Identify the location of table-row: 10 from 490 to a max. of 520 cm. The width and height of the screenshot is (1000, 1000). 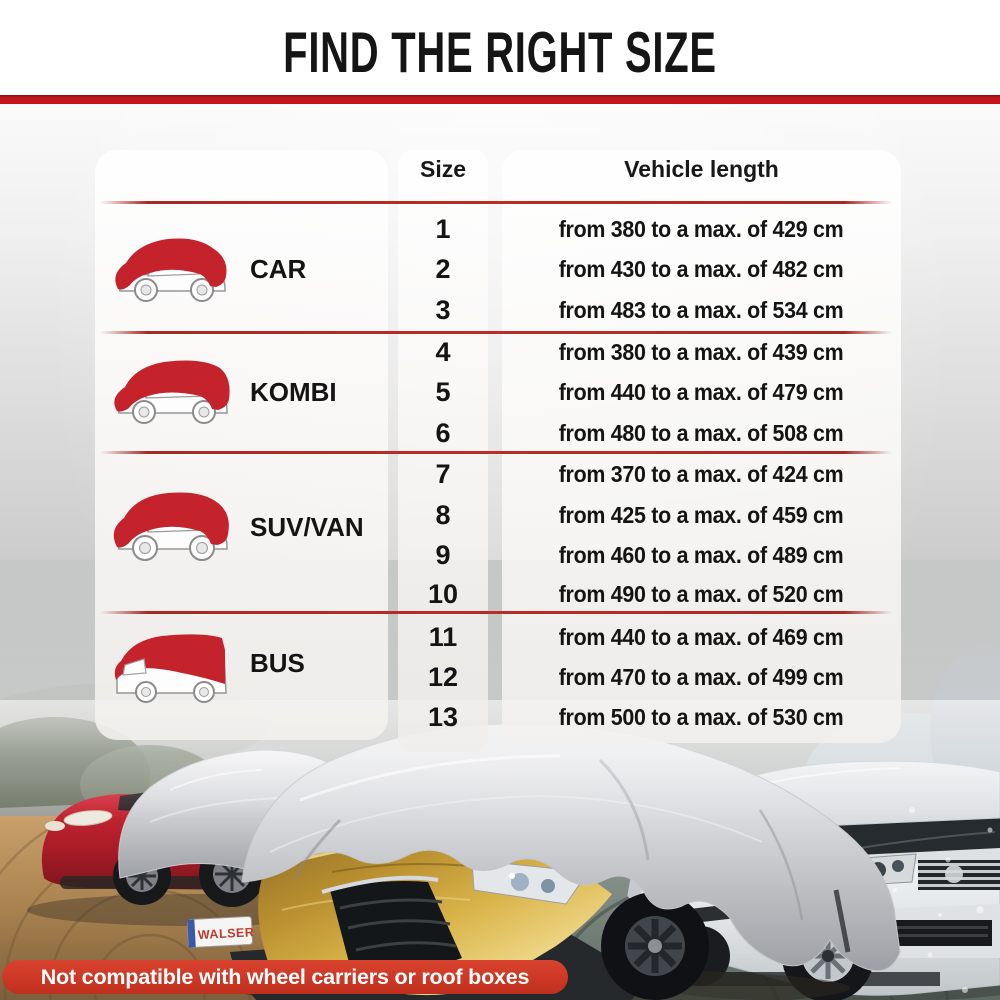
(649, 594).